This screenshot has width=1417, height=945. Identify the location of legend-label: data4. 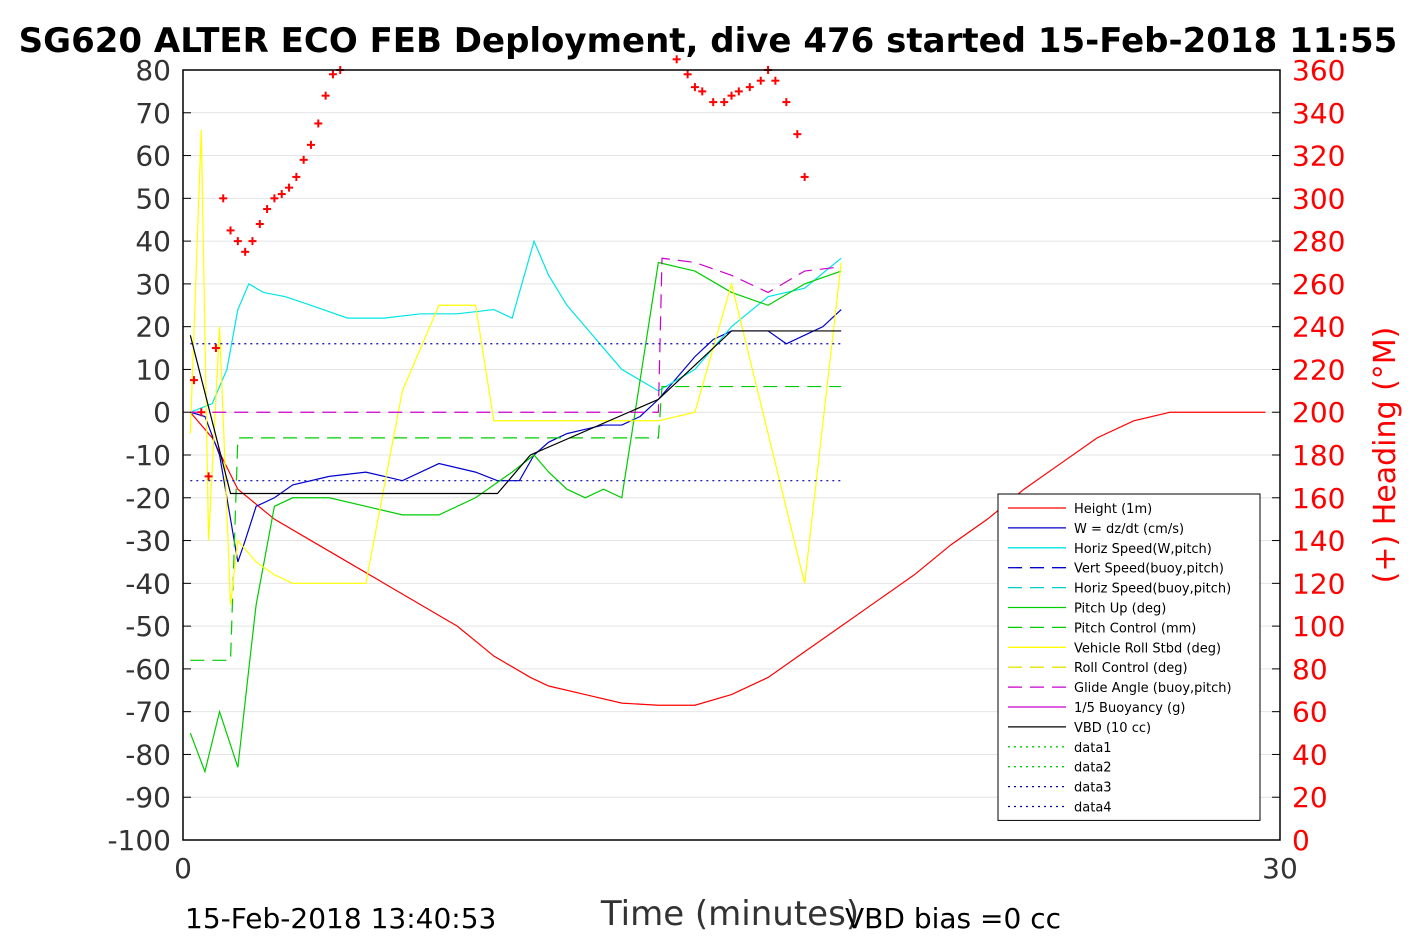
(1093, 808).